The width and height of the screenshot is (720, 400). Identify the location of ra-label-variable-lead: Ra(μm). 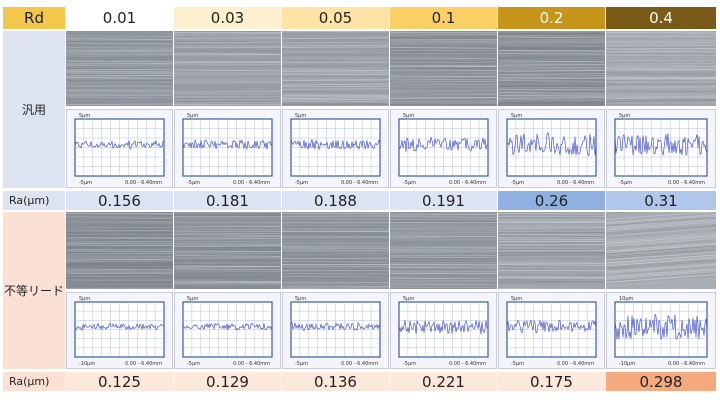
(34, 381).